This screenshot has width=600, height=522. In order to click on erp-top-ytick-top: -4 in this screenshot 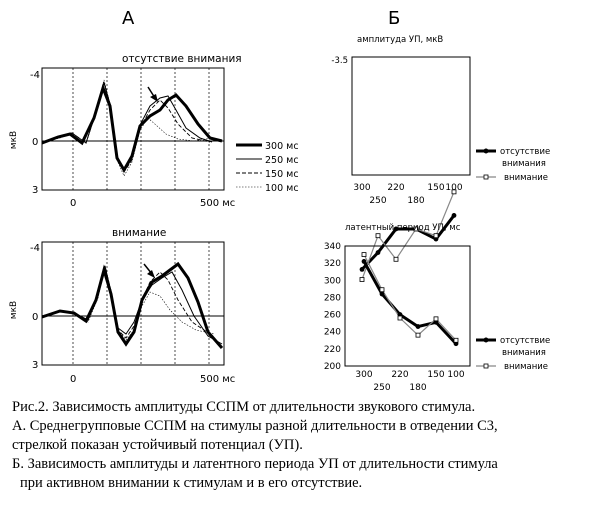, I will do `click(35, 75)`.